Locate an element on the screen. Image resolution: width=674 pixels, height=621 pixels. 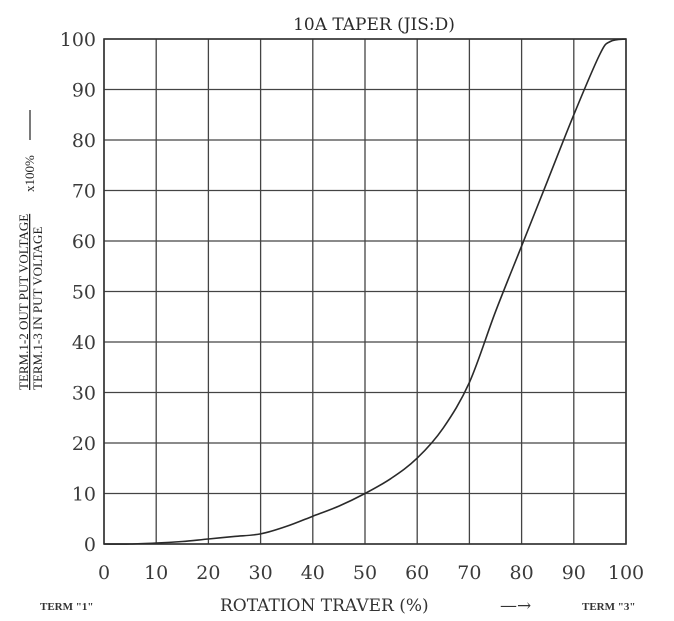
x-tick-label: 30 is located at coordinates (261, 573).